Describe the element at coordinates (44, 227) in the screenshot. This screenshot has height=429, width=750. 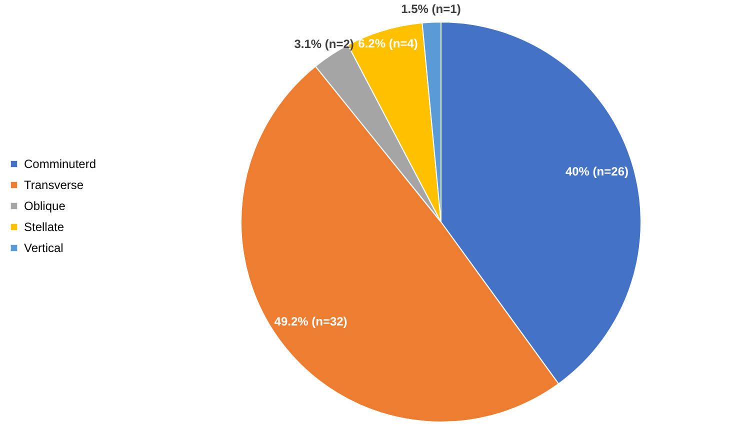
I see `legend-label: Stellate` at that location.